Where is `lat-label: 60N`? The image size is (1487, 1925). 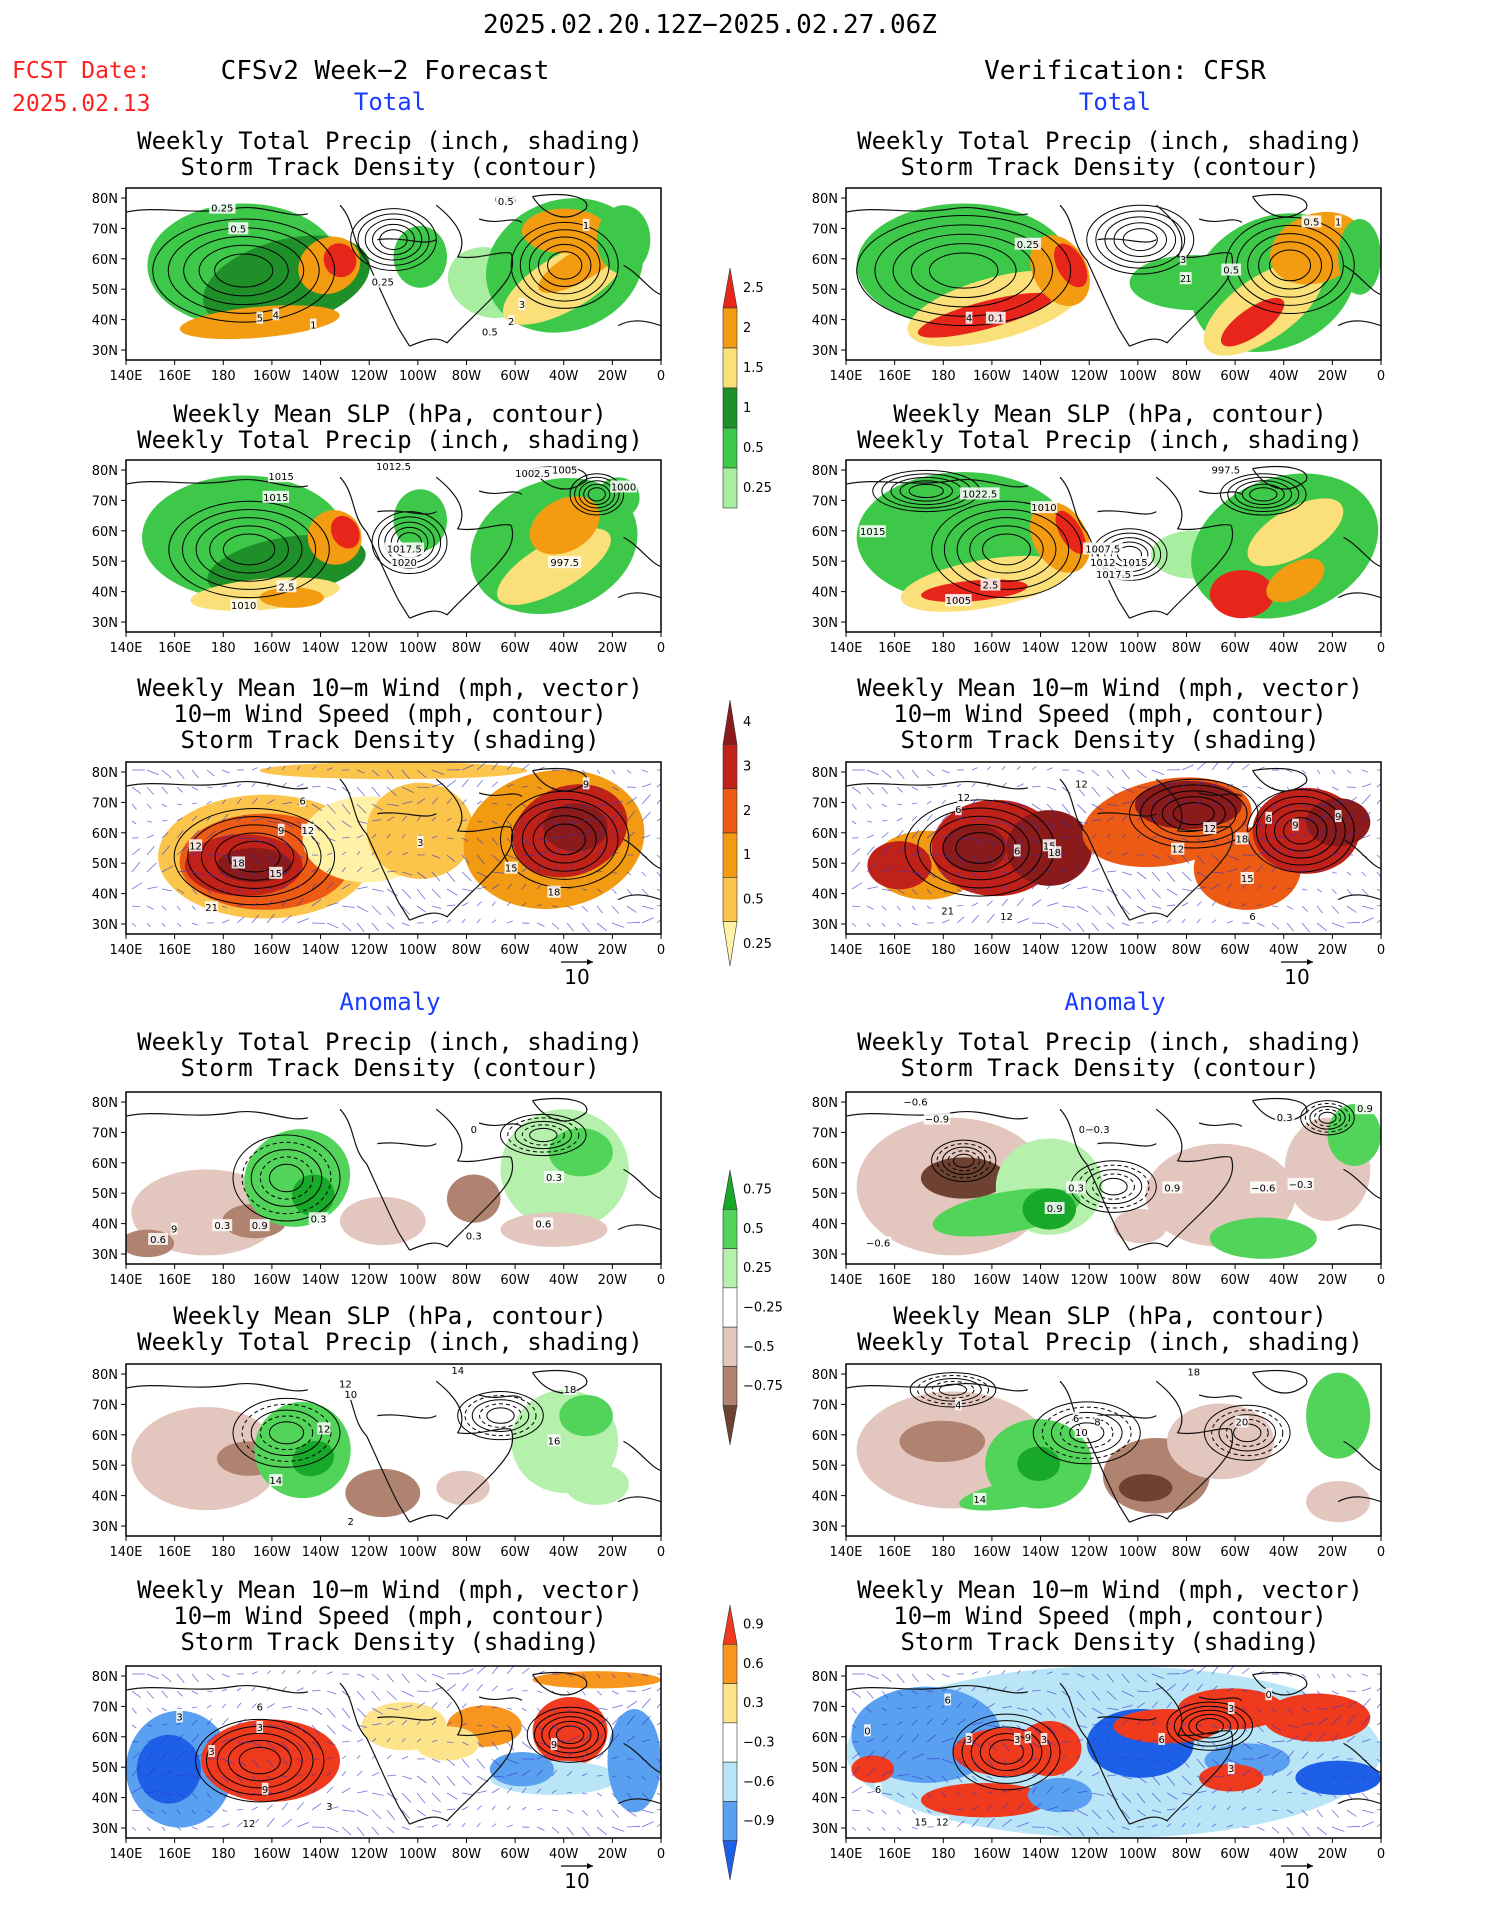 lat-label: 60N is located at coordinates (825, 1738).